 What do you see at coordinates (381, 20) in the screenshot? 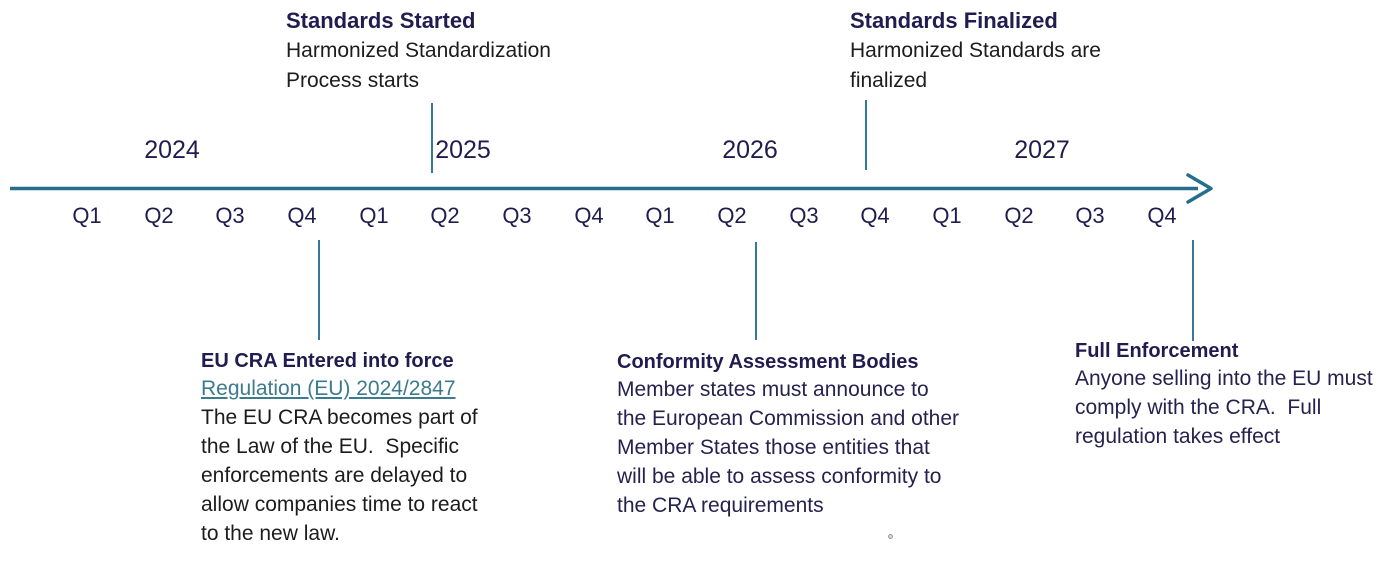
I see `event-standards-started-title: Standards Started` at bounding box center [381, 20].